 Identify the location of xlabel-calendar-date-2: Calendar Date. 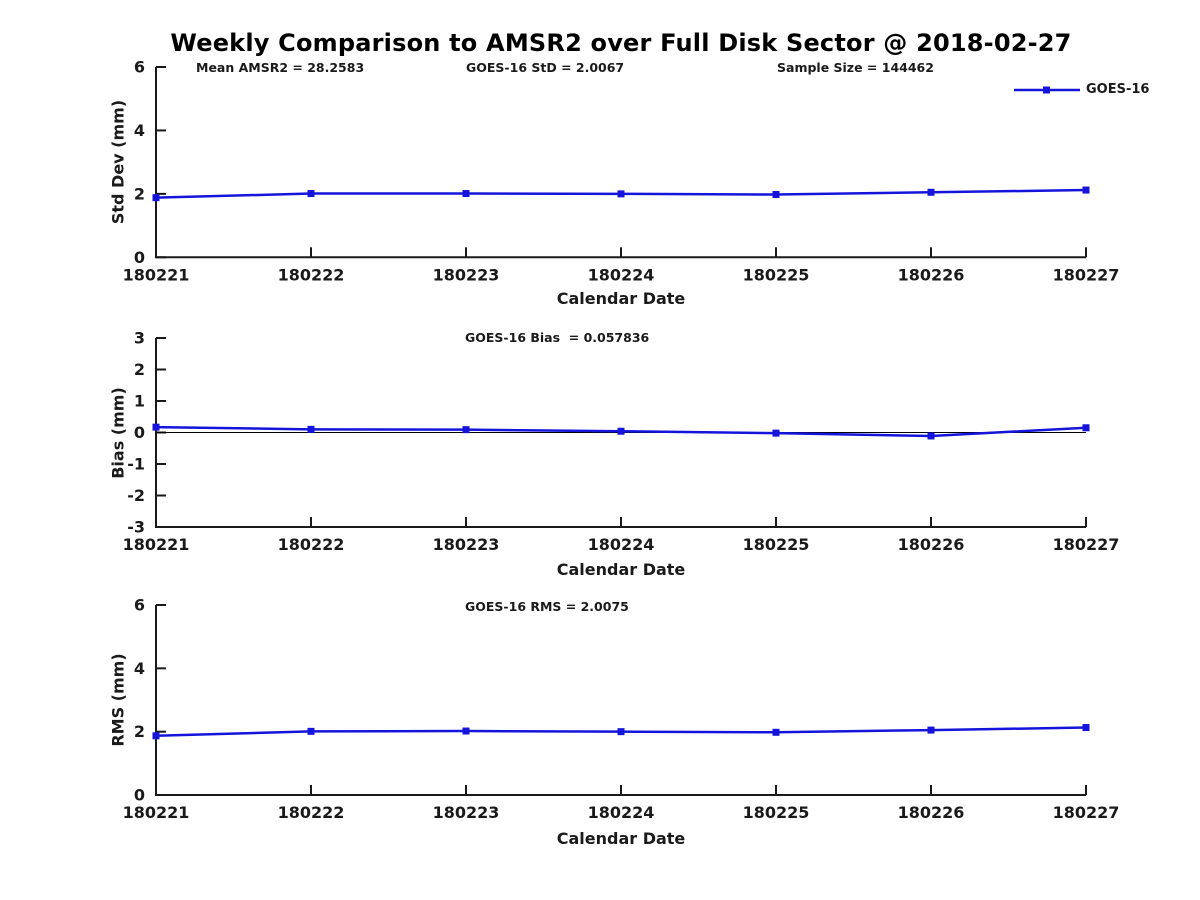
(621, 569).